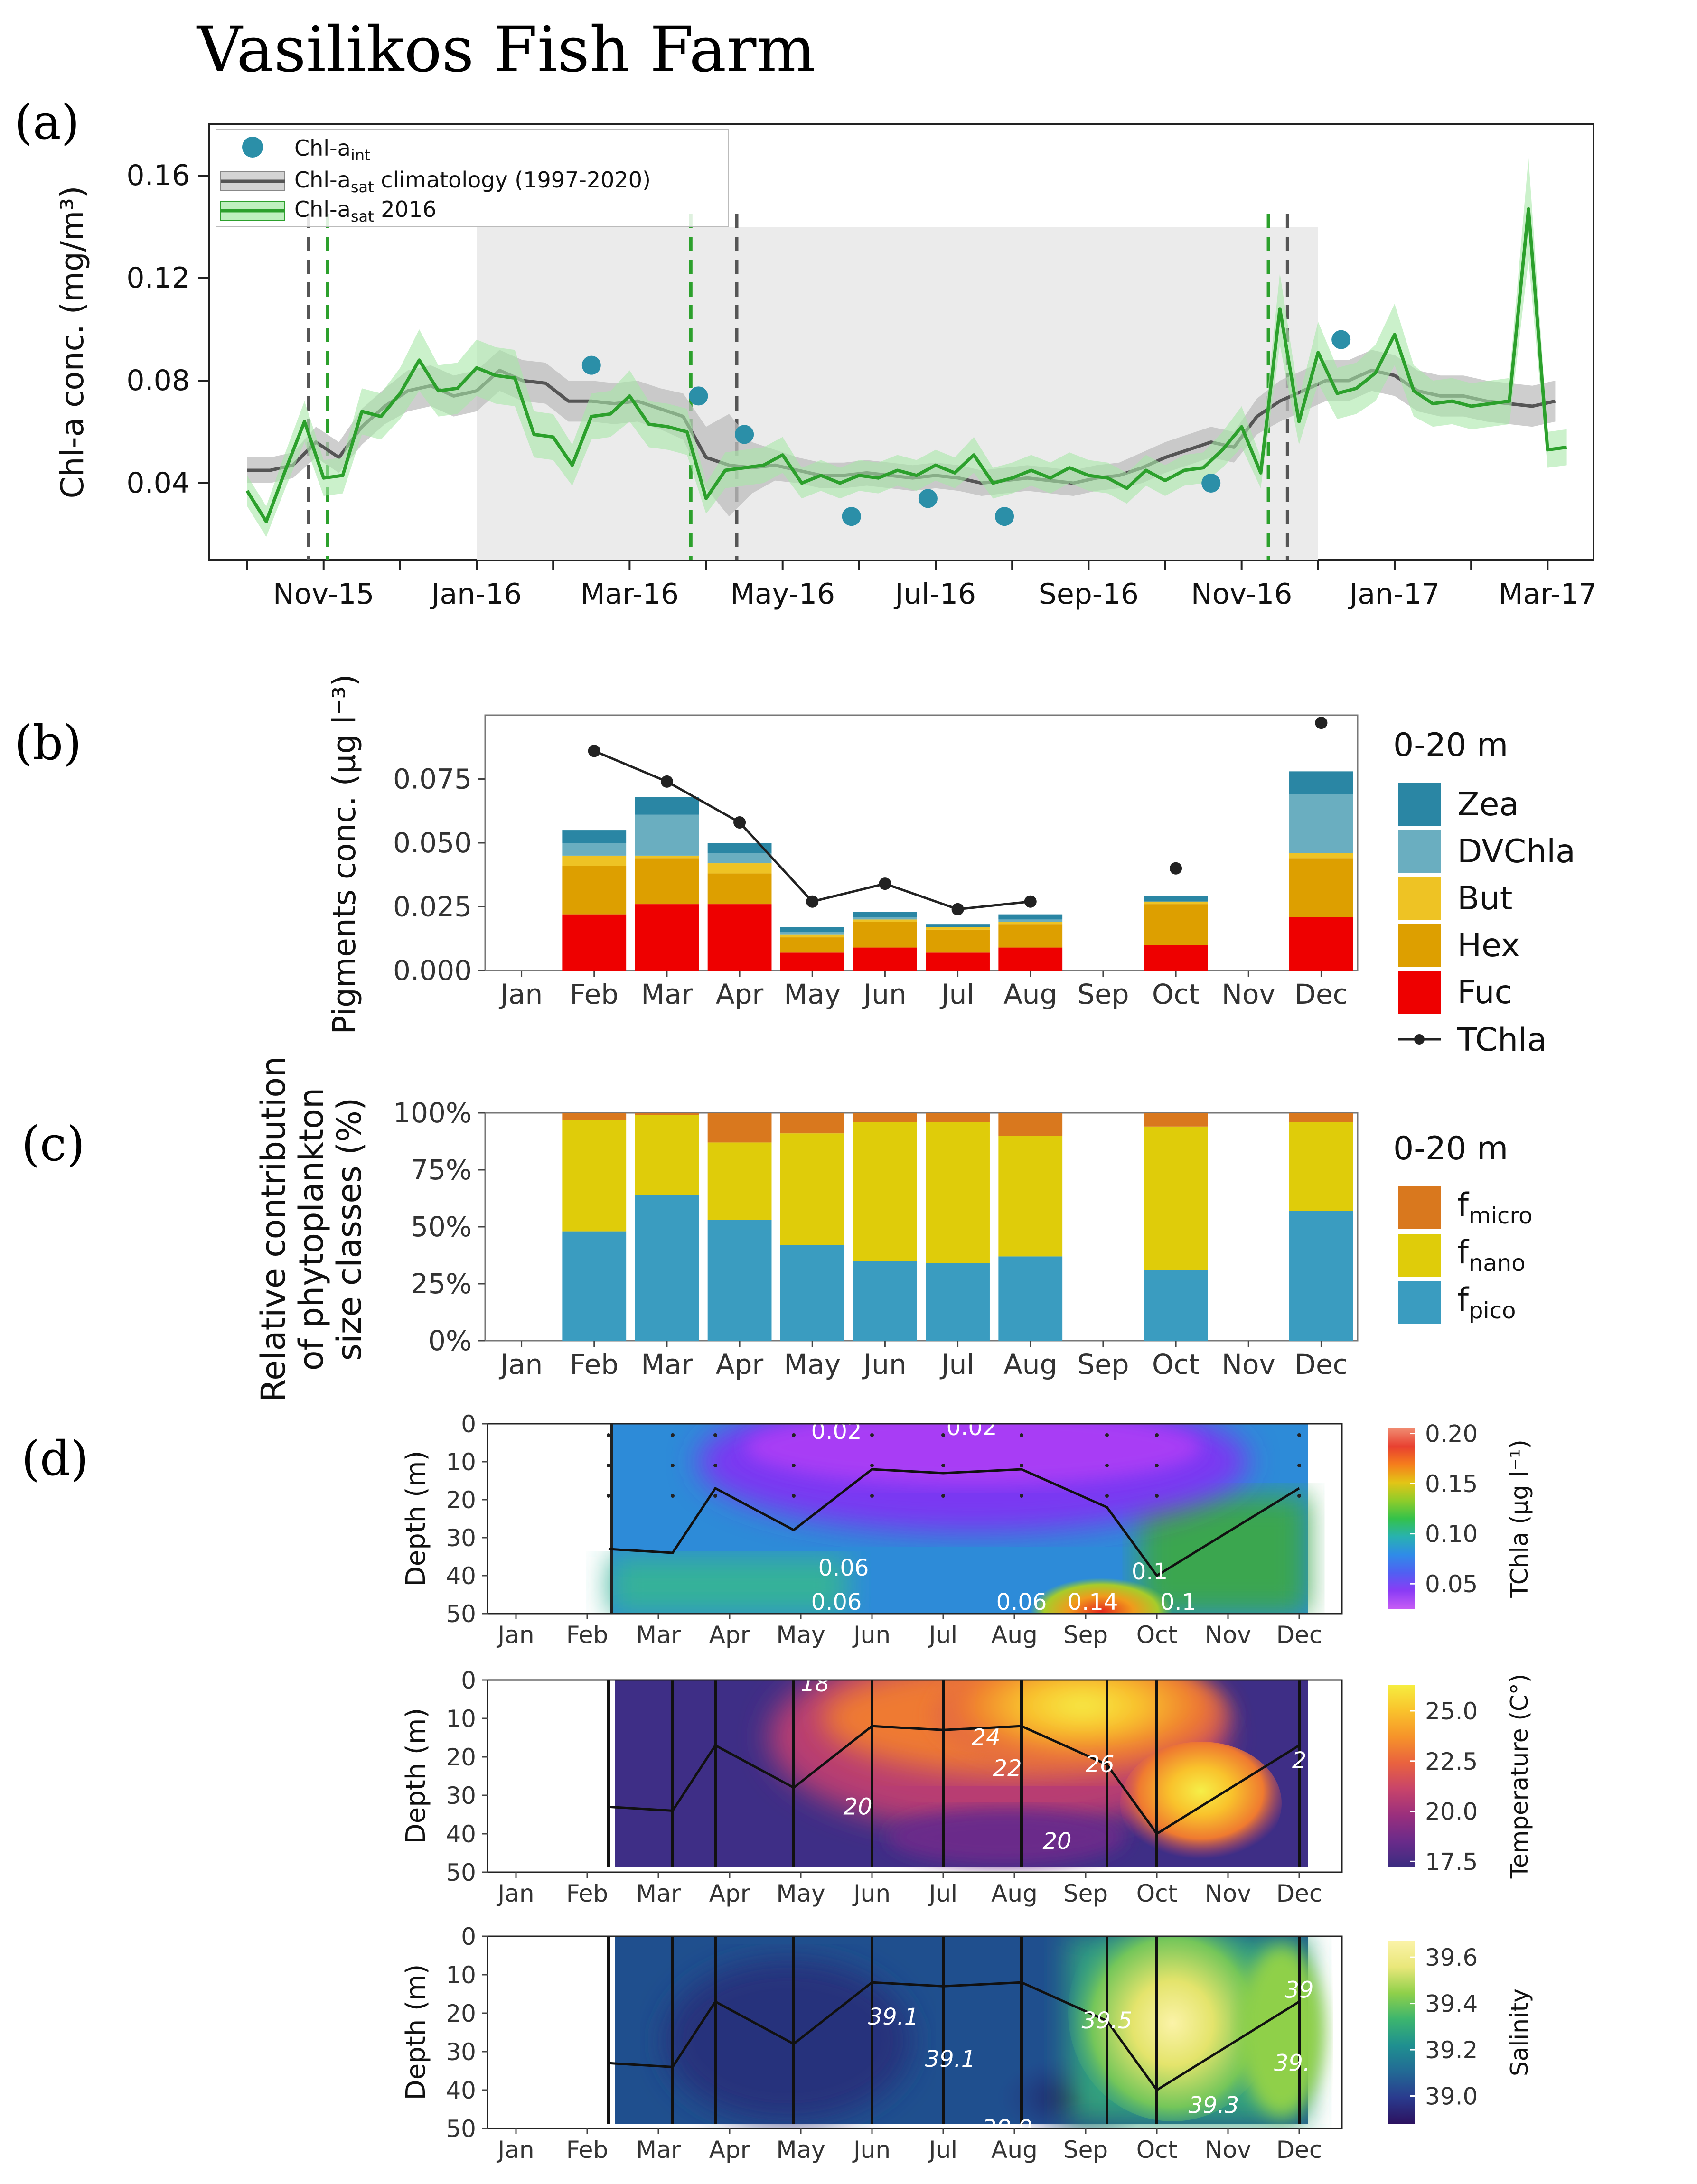 This screenshot has height=2184, width=1697. What do you see at coordinates (1299, 2150) in the screenshot?
I see `d3-xtick-label-11: Dec` at bounding box center [1299, 2150].